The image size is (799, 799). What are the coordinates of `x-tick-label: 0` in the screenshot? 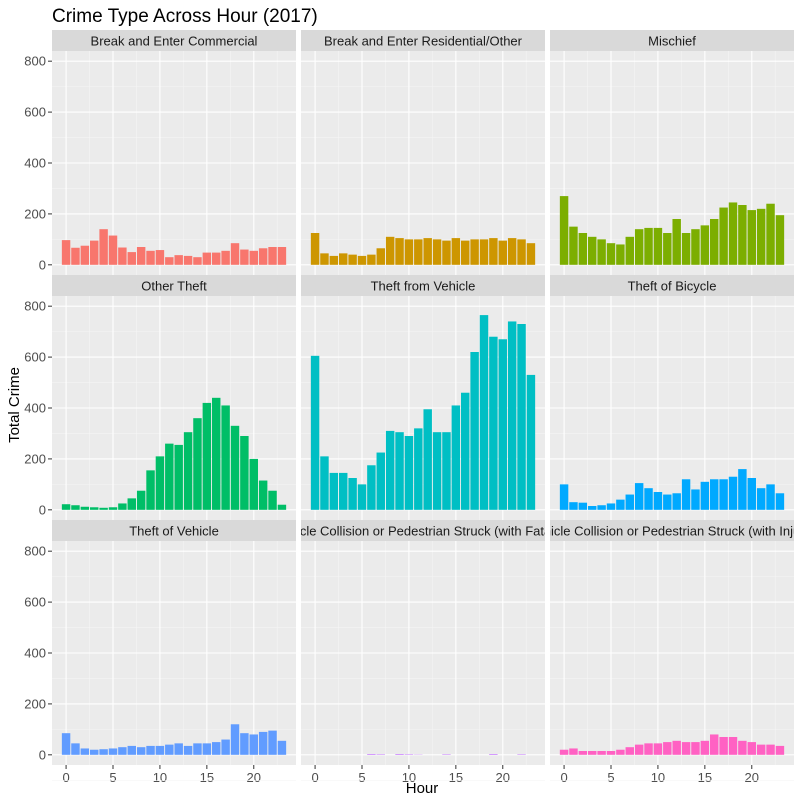 It's located at (65, 777).